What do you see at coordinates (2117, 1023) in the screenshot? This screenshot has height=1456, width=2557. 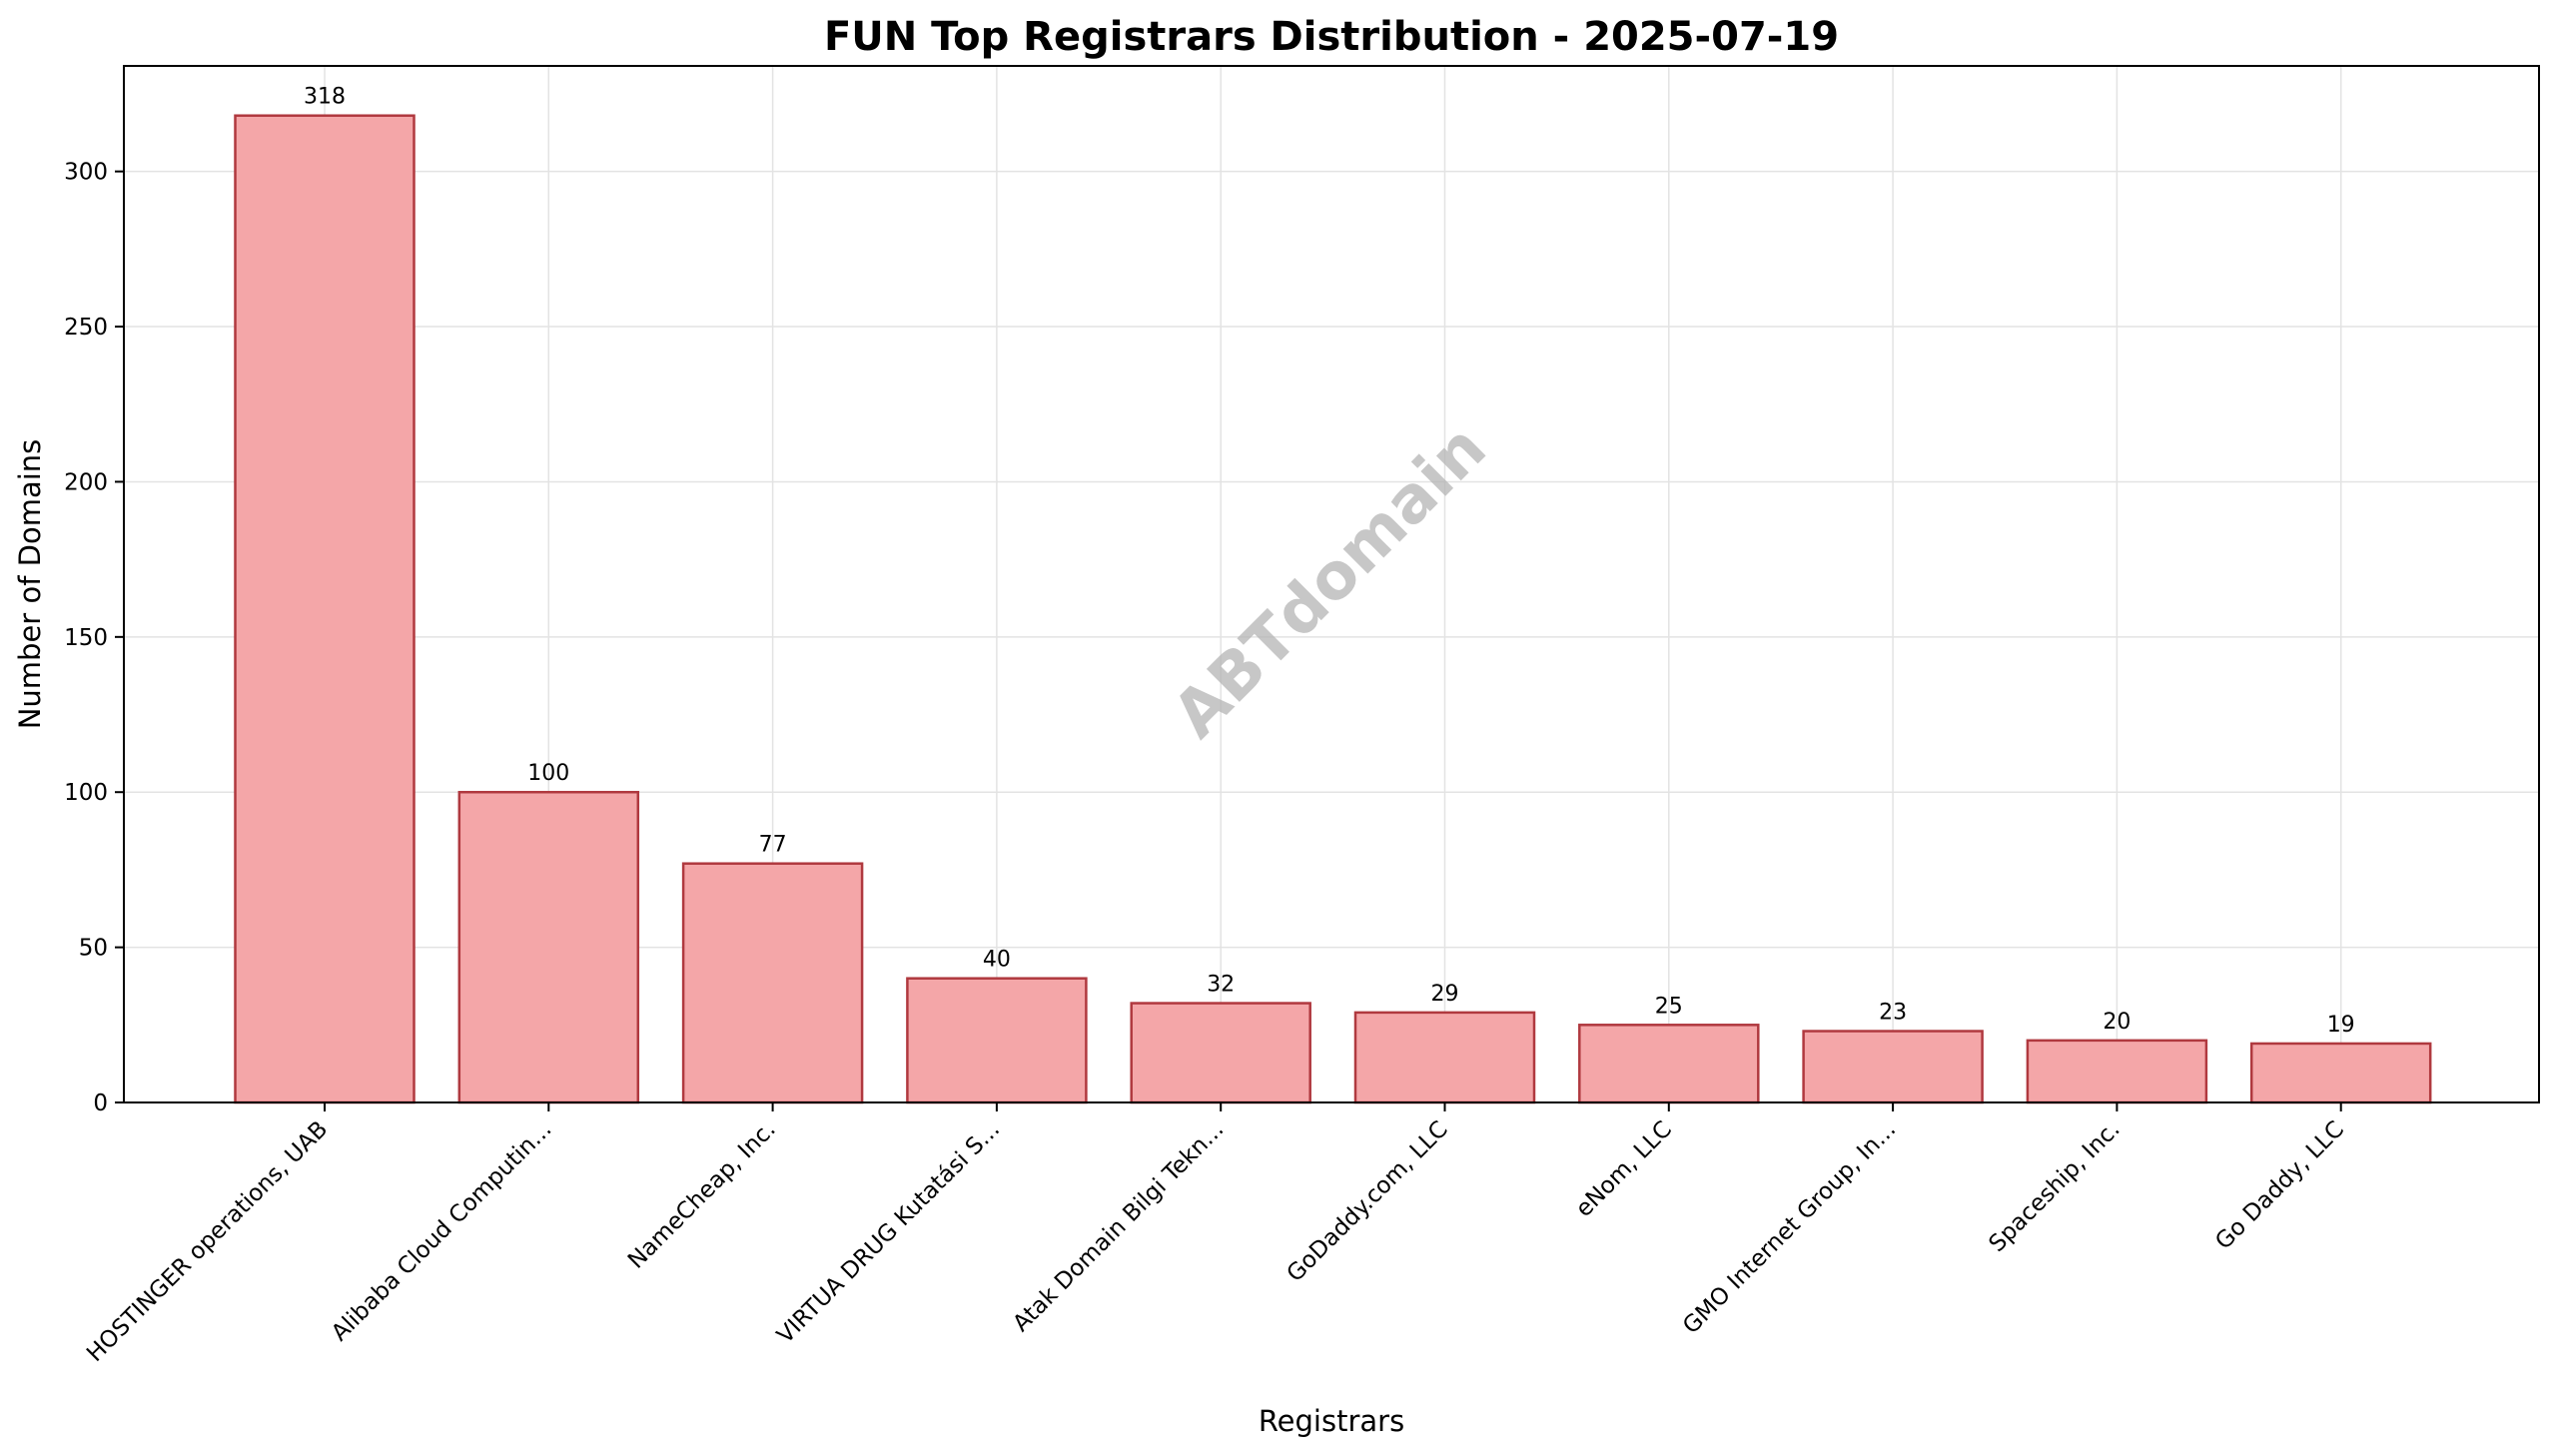 I see `bar-value-label: 20` at bounding box center [2117, 1023].